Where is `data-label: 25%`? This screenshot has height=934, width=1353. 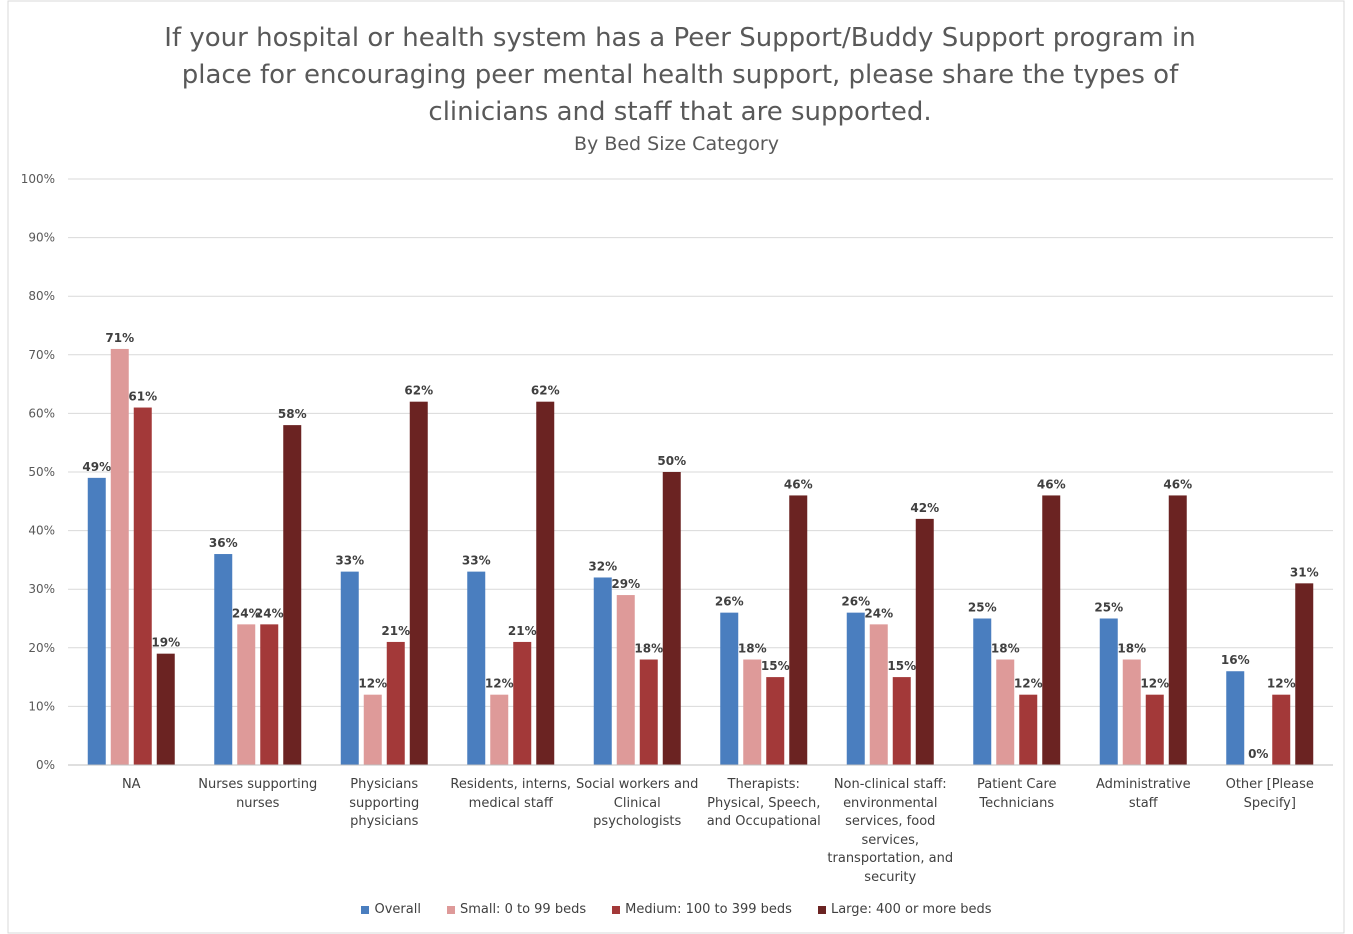 data-label: 25% is located at coordinates (1108, 608).